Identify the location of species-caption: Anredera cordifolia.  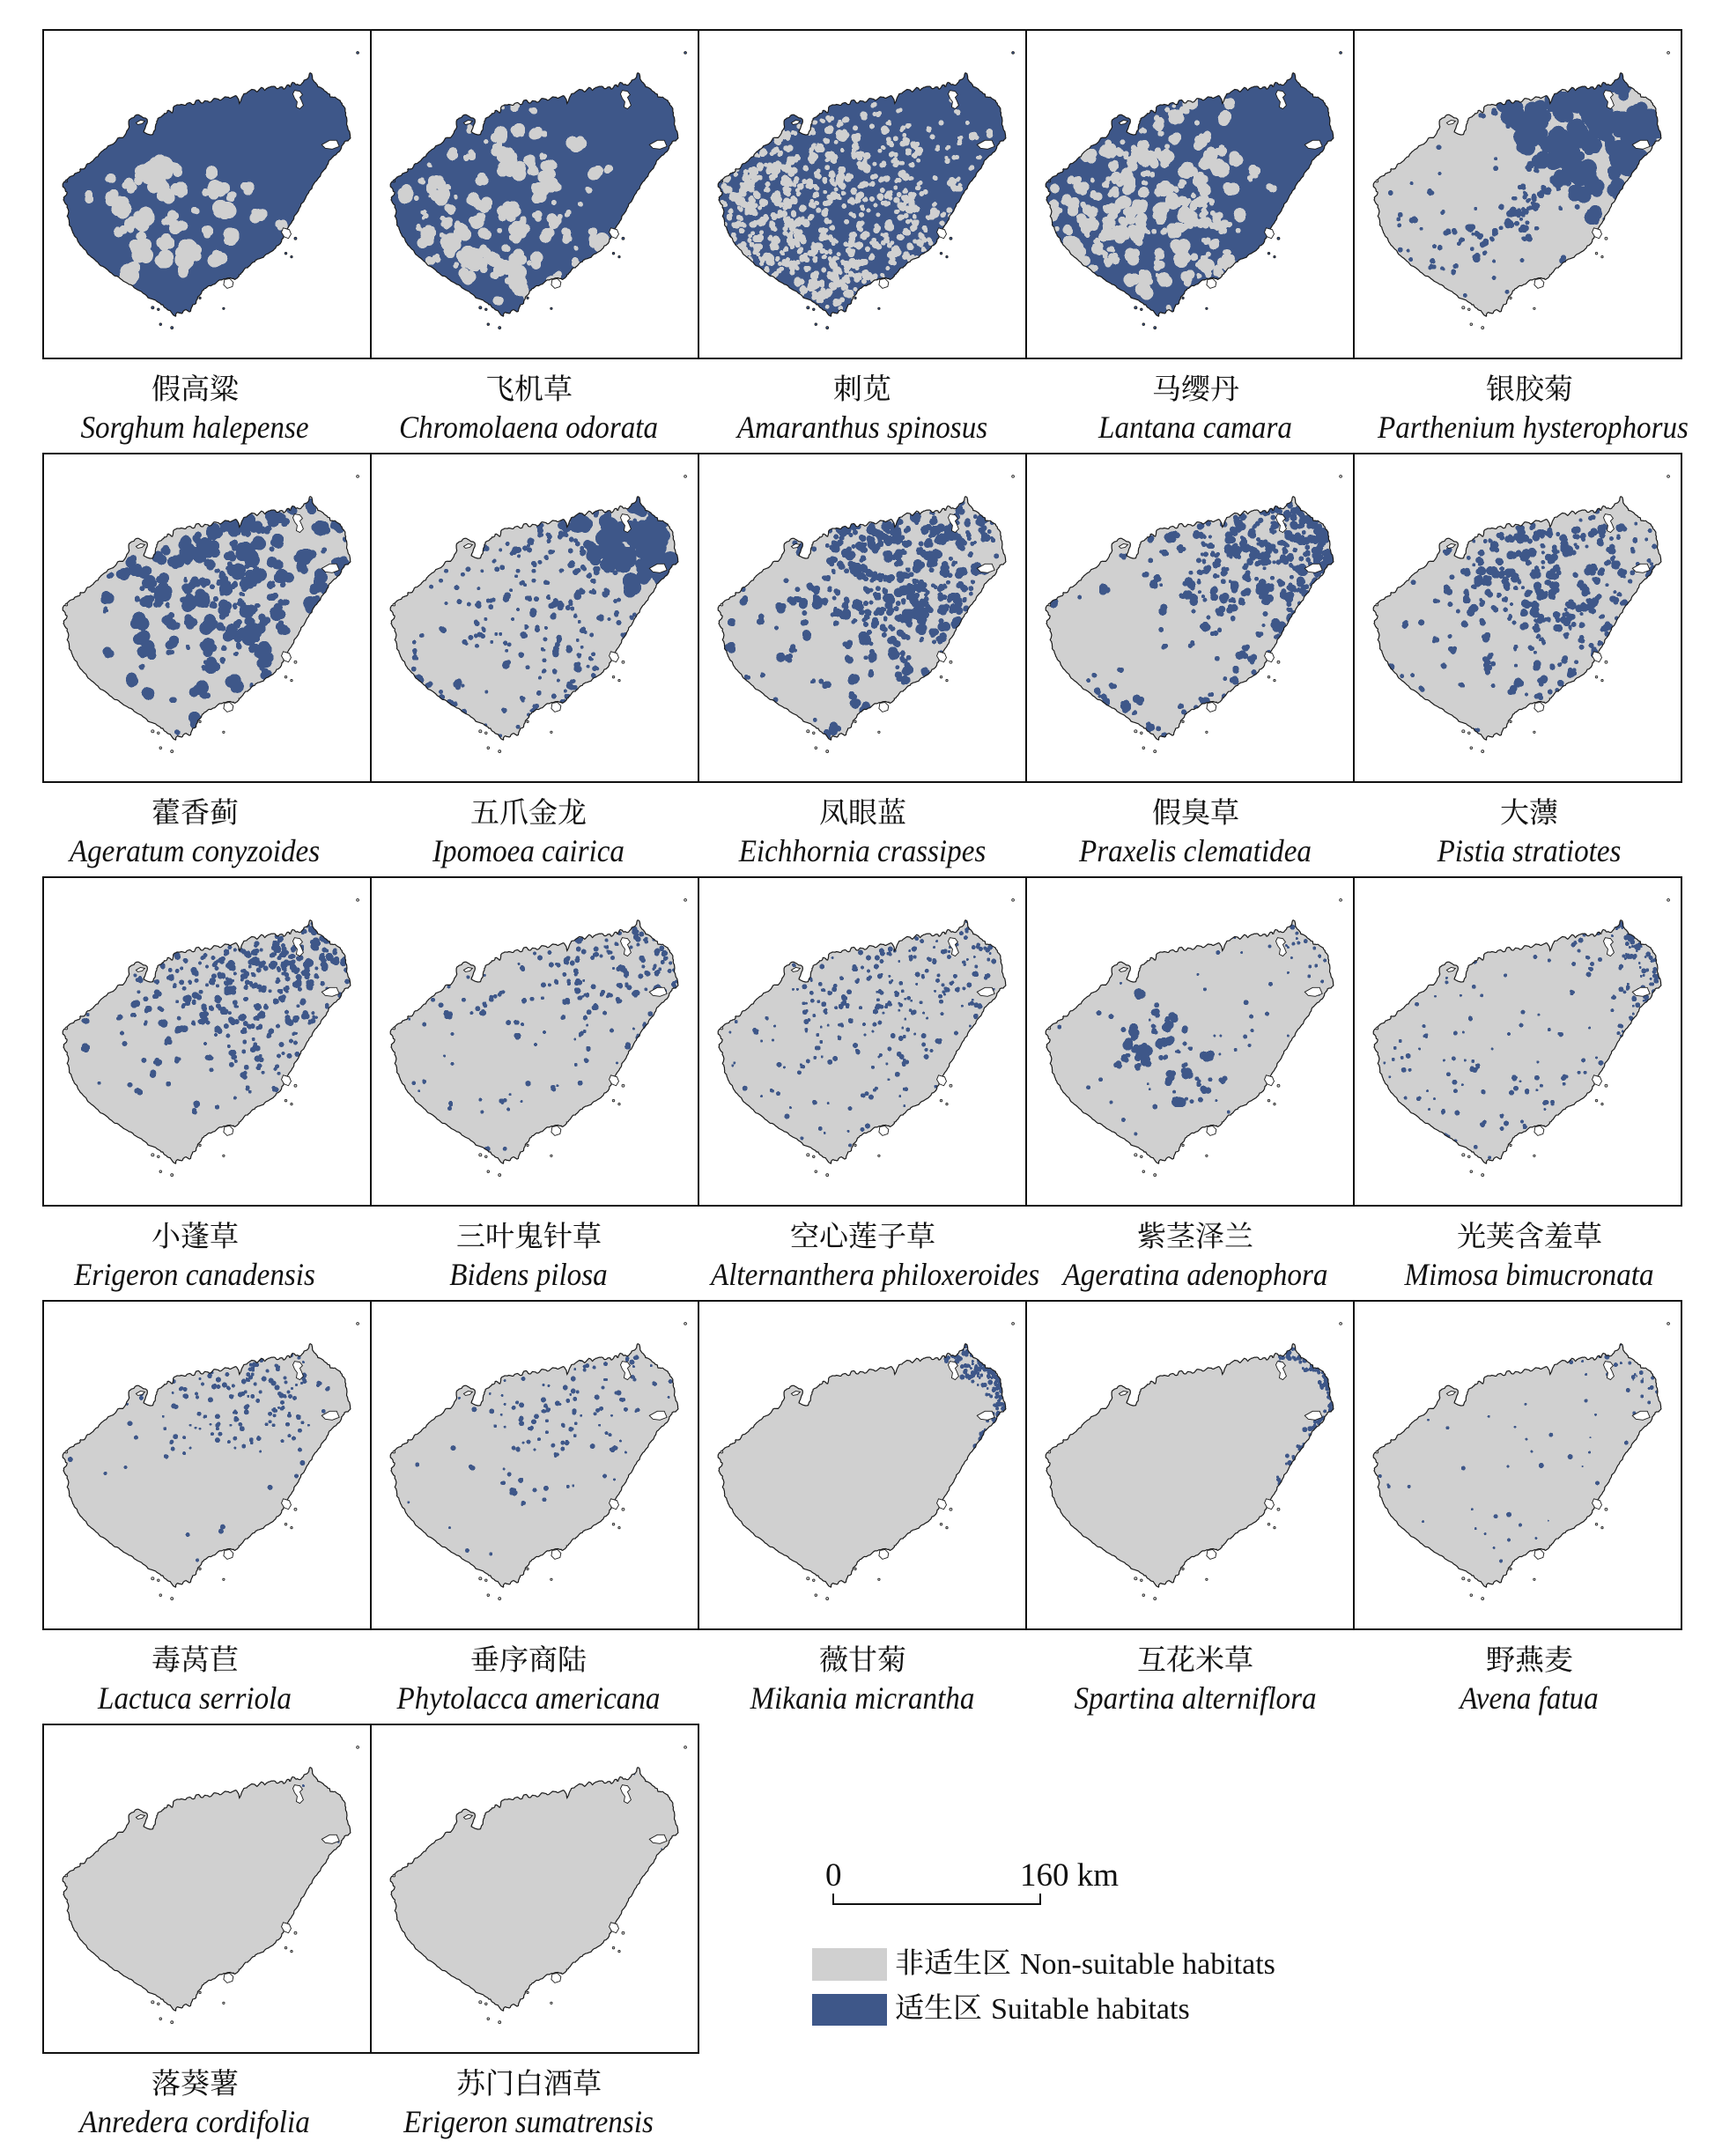
(194, 2097).